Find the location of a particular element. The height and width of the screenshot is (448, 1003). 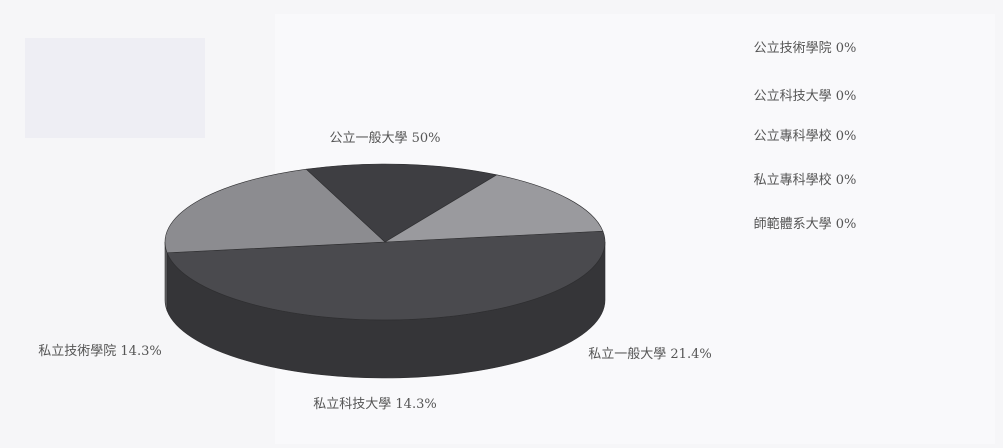

slice-公立一般大學 is located at coordinates (386, 275).